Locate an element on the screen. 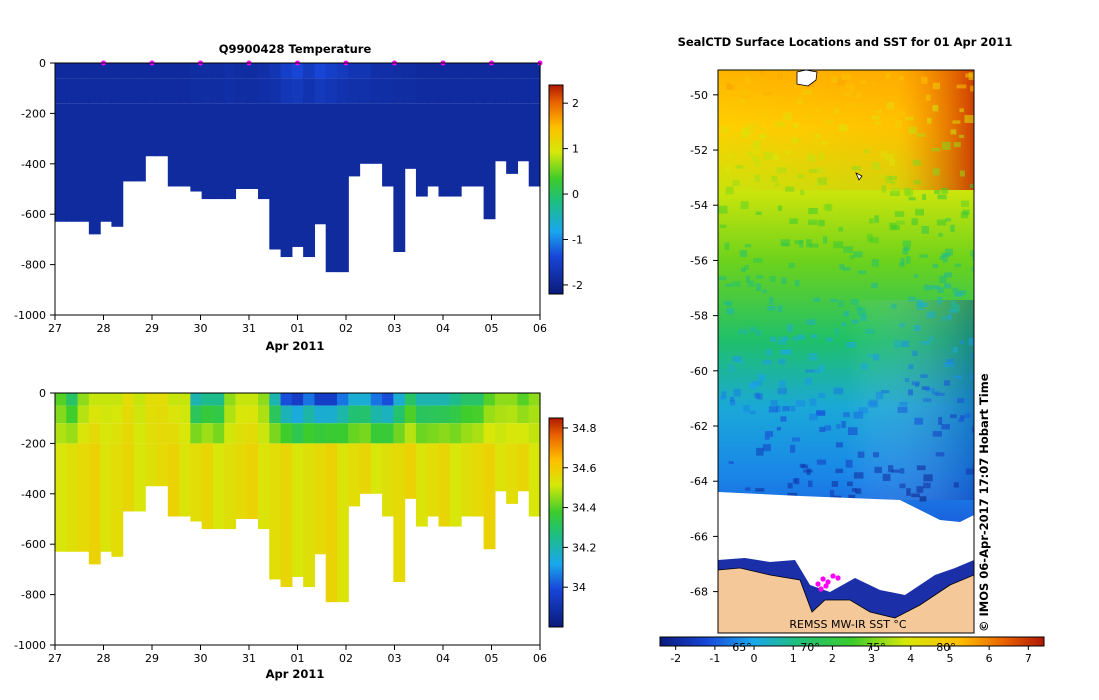 This screenshot has height=700, width=1099. coastal-sst-band is located at coordinates (846, 588).